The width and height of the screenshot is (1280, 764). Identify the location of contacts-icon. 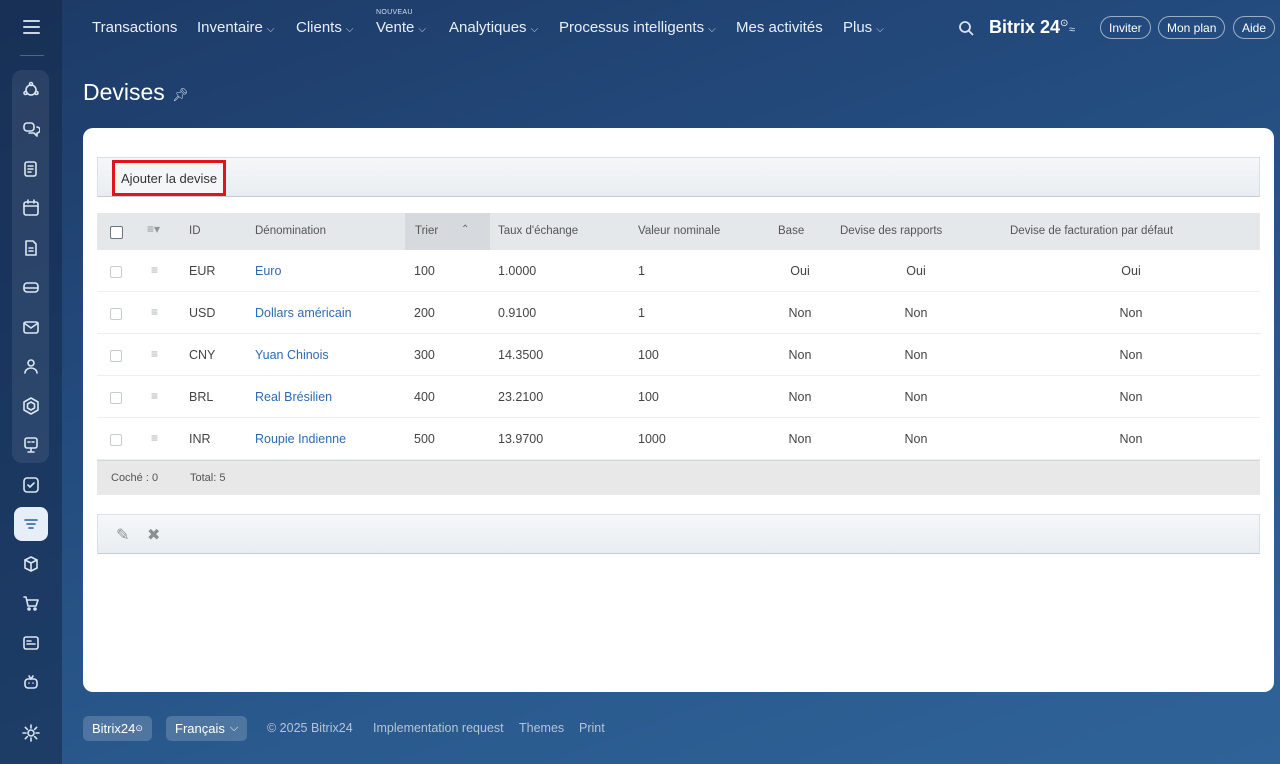
(31, 366).